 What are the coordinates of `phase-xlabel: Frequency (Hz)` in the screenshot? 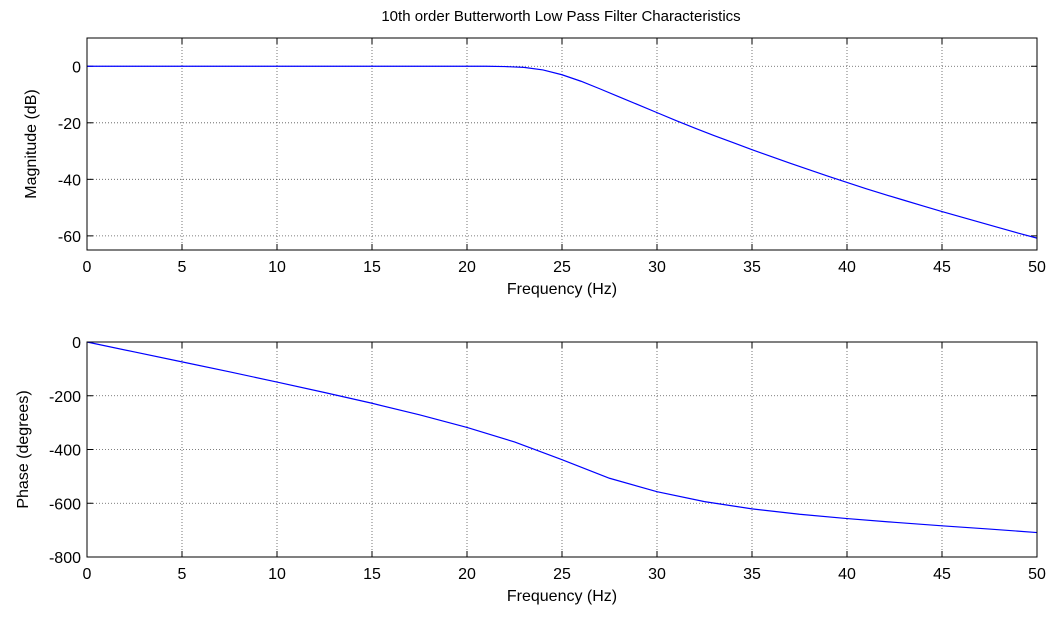 It's located at (562, 596).